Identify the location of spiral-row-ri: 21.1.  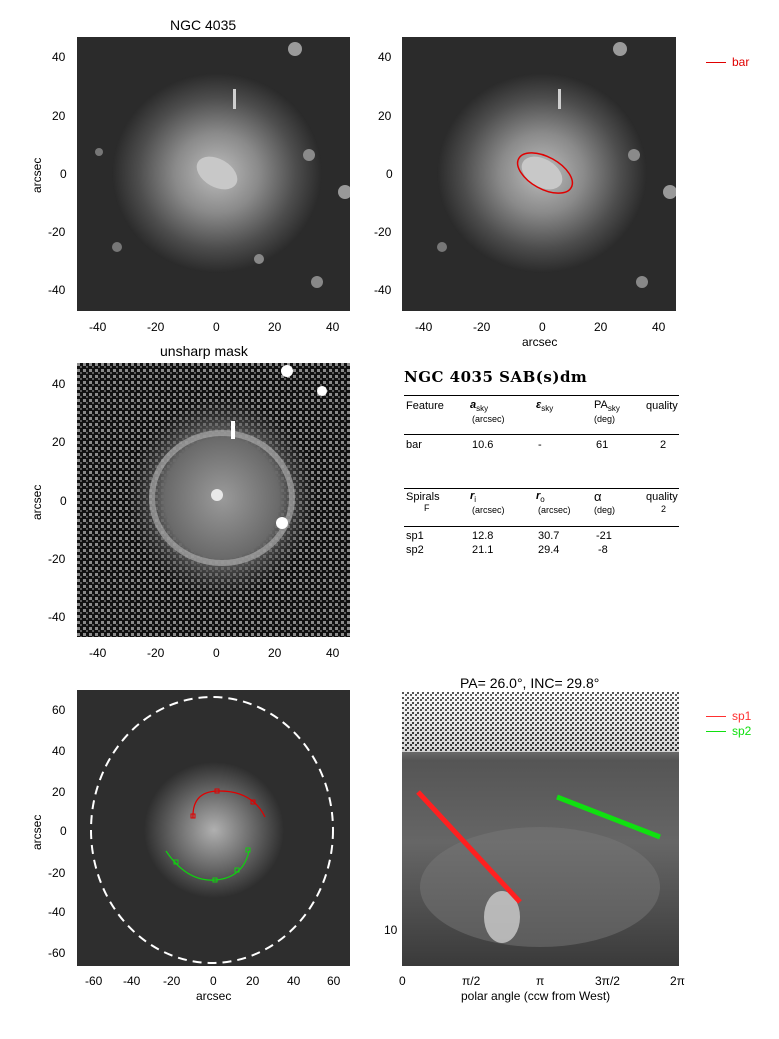
(483, 550).